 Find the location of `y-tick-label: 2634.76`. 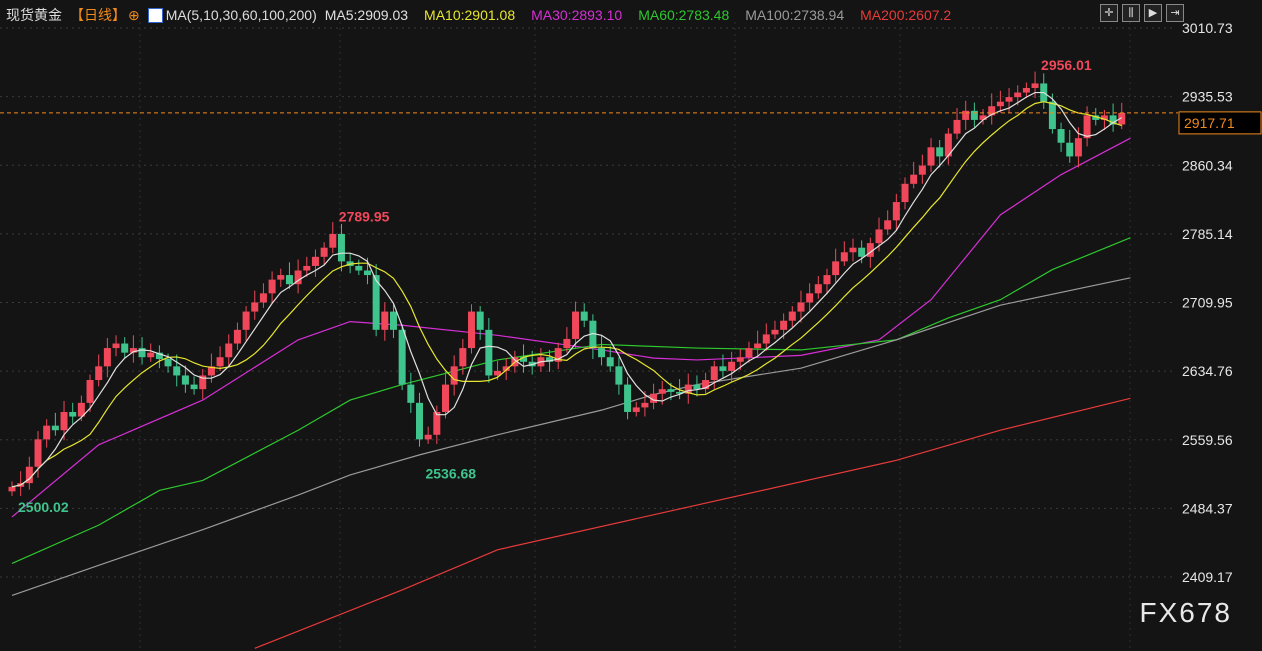

y-tick-label: 2634.76 is located at coordinates (1207, 371).